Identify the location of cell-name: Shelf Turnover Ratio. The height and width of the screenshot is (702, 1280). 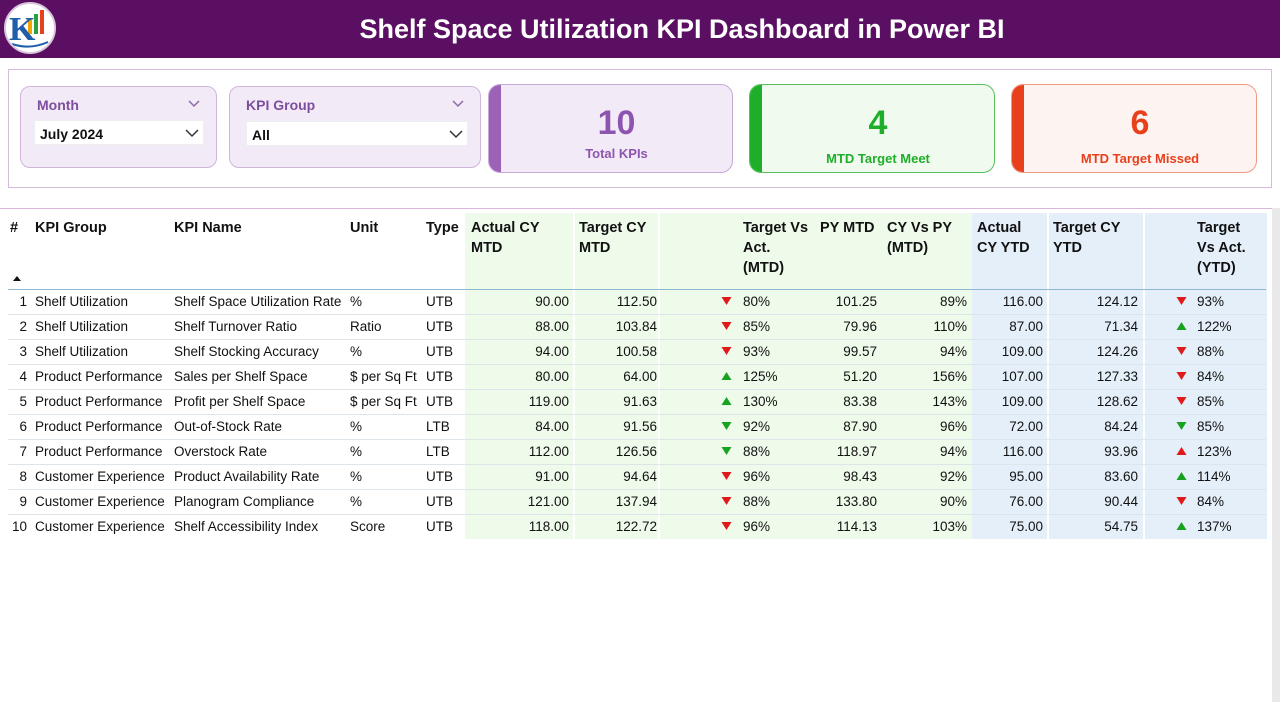
(236, 326).